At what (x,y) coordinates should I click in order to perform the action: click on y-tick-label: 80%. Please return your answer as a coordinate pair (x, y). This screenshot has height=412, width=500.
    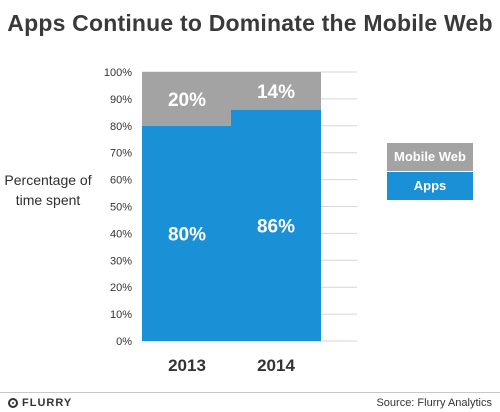
    Looking at the image, I should click on (121, 127).